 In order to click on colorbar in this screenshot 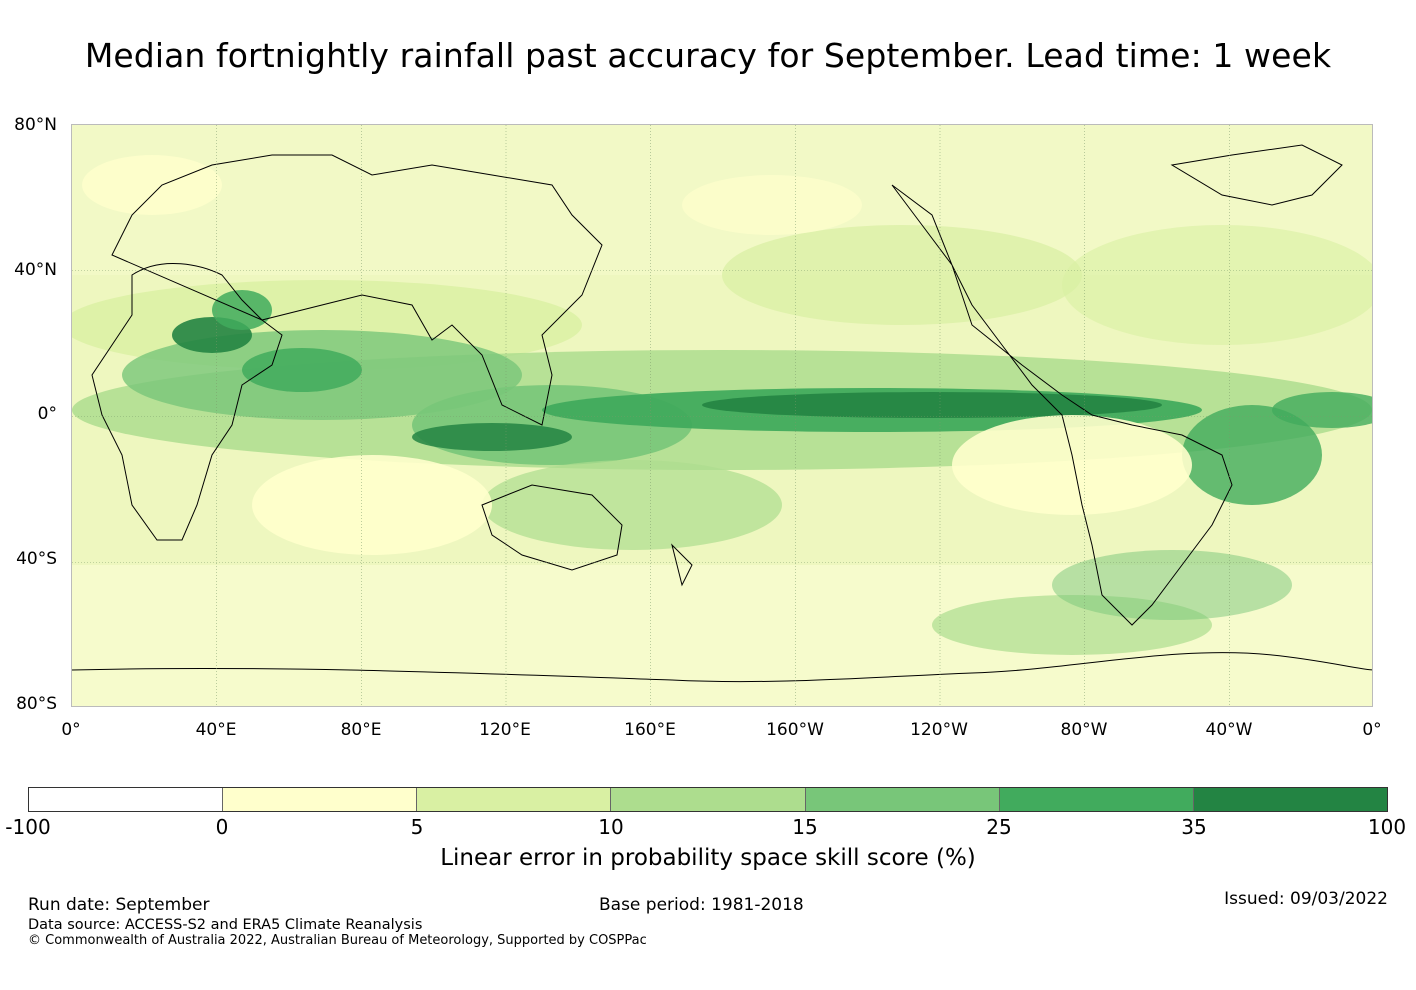, I will do `click(708, 799)`.